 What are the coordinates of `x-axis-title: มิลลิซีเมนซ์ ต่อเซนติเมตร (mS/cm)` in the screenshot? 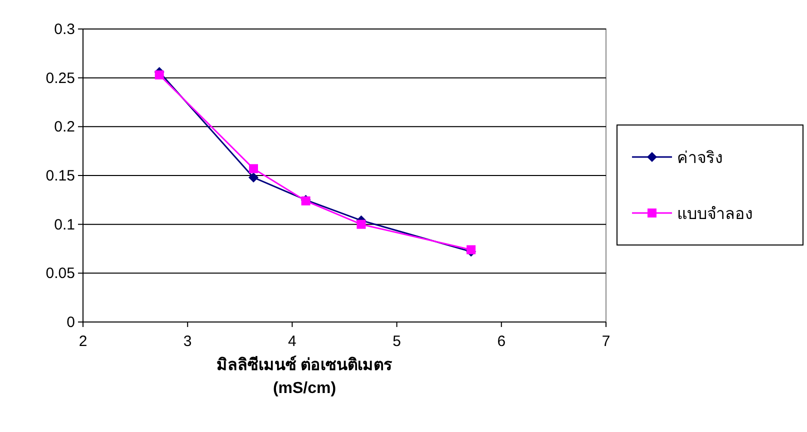 It's located at (304, 376).